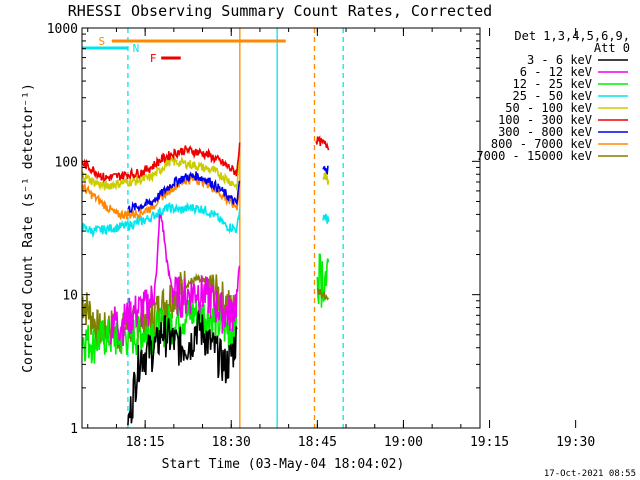 This screenshot has height=480, width=640. I want to click on x-tick-label: 18:45, so click(317, 442).